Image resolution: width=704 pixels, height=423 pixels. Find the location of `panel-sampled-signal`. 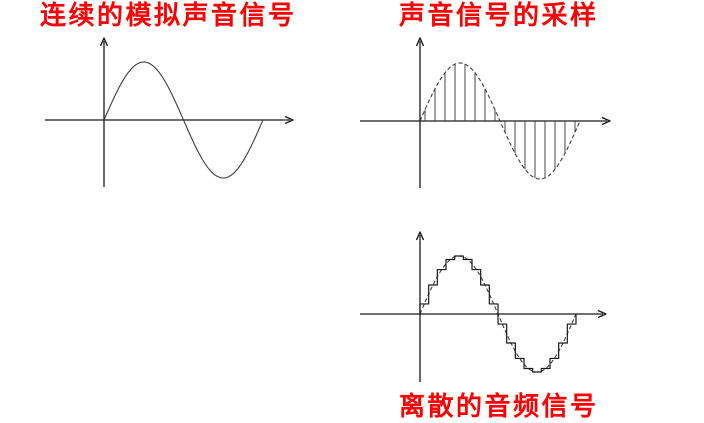

panel-sampled-signal is located at coordinates (485, 112).